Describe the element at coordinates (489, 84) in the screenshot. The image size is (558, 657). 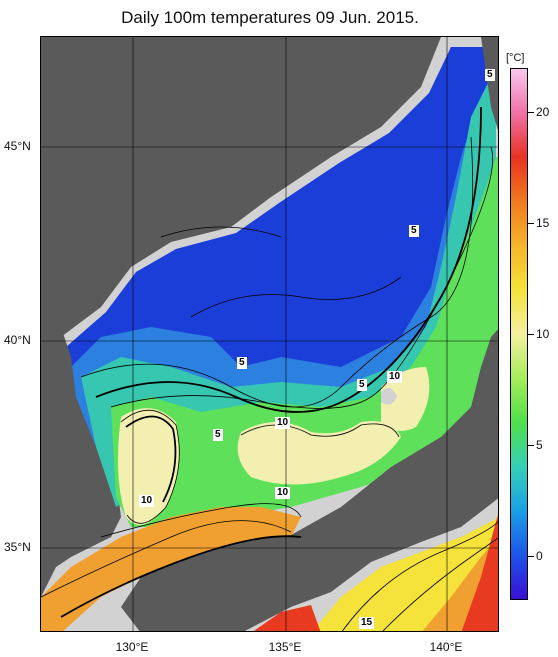
I see `land-sakhalin` at that location.